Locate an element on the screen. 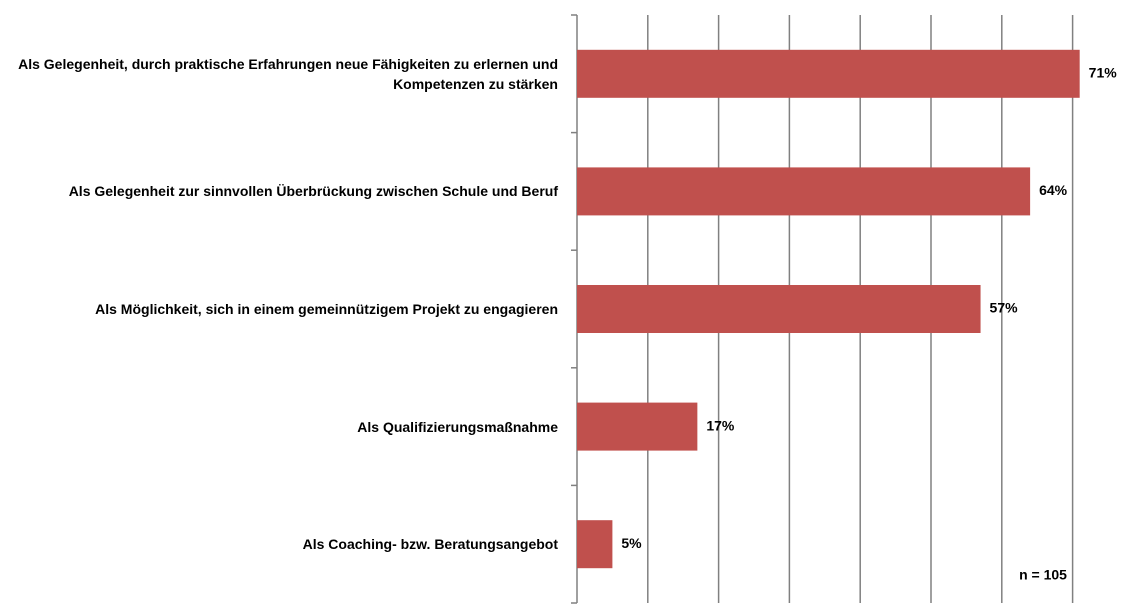  annotation: n = 105 is located at coordinates (1043, 575).